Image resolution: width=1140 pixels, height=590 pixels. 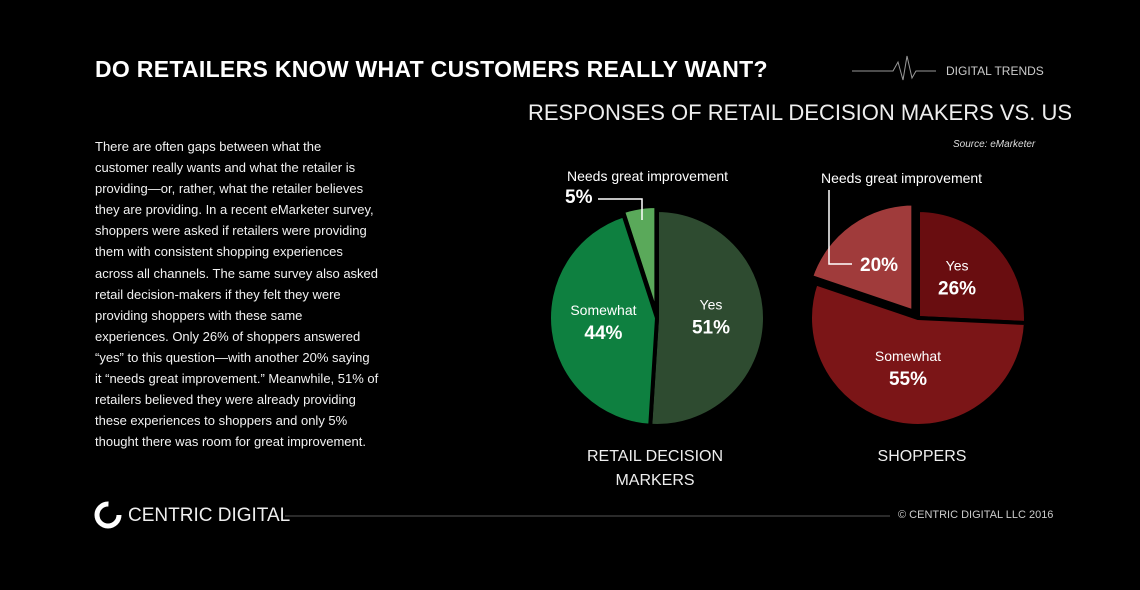 I want to click on slice-value: 26%, so click(x=957, y=289).